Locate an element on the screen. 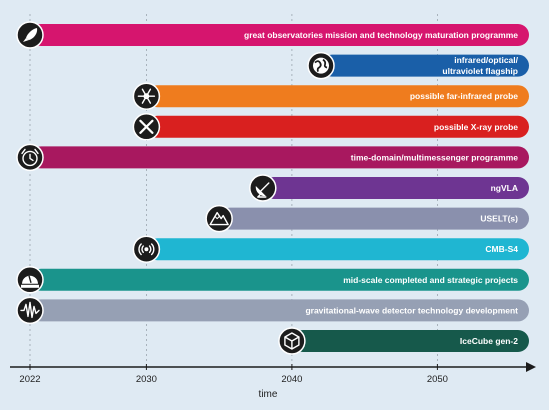 The height and width of the screenshot is (410, 549). timeline-row: ngVLA is located at coordinates (389, 188).